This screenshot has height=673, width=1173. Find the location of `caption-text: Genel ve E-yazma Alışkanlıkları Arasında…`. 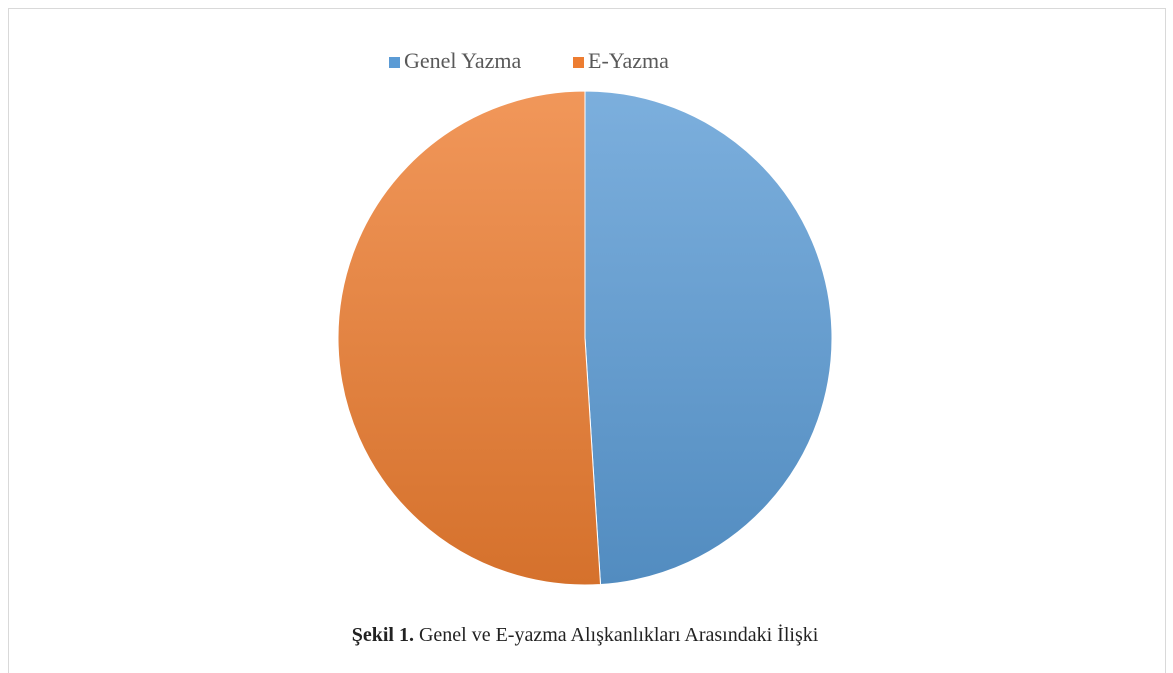

caption-text: Genel ve E-yazma Alışkanlıkları Arasında… is located at coordinates (619, 634).